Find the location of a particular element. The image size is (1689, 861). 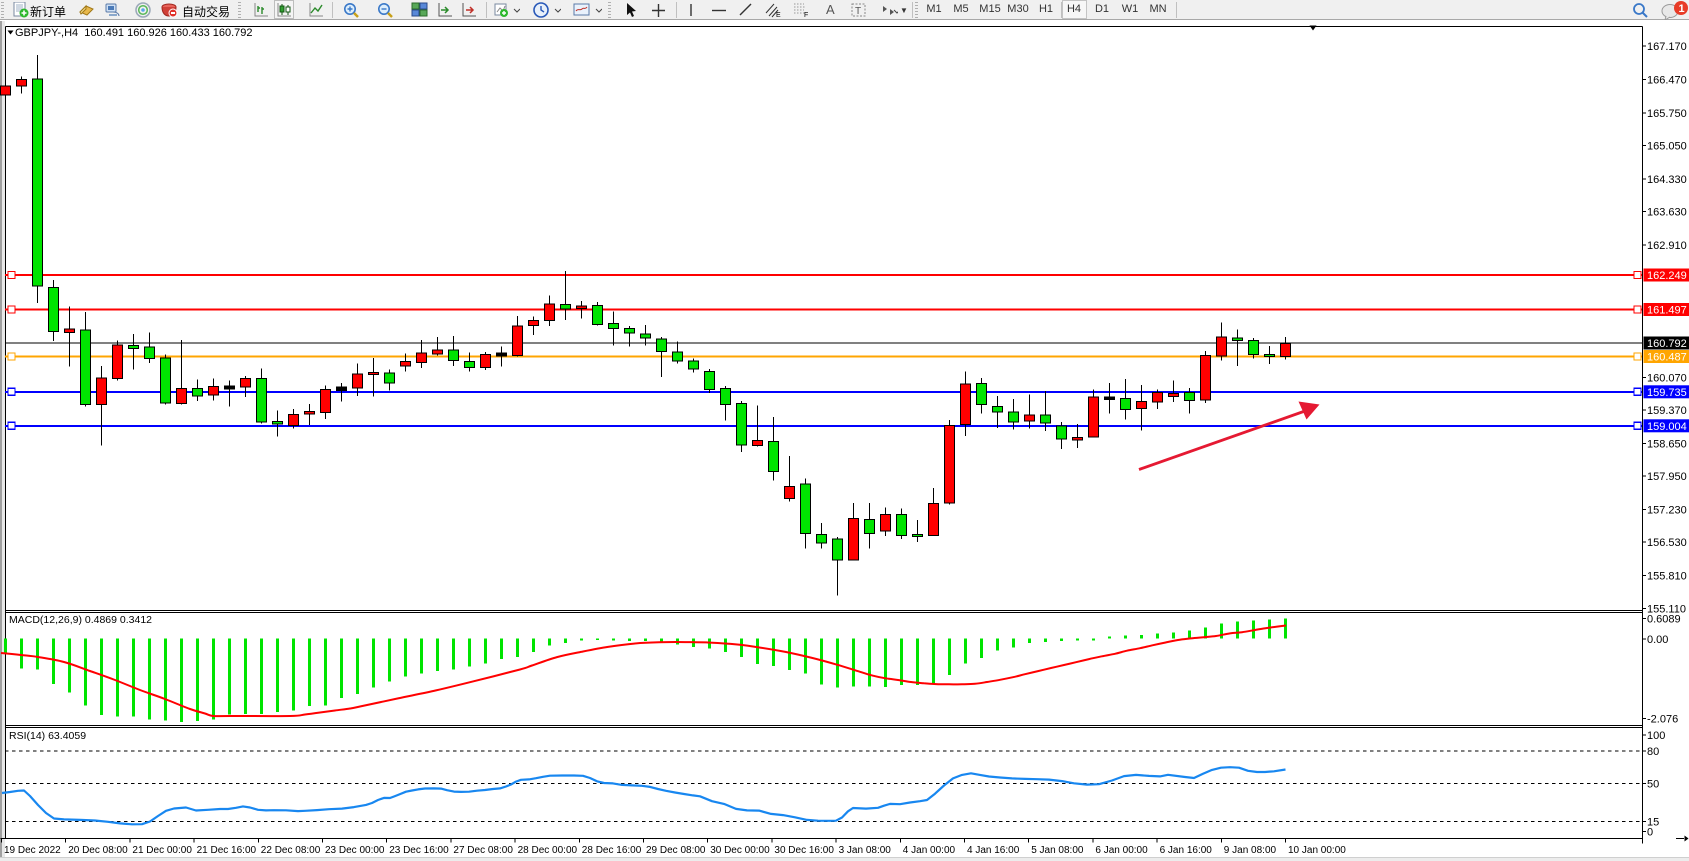

svg-text: 21 Dec 16:00 is located at coordinates (227, 850).